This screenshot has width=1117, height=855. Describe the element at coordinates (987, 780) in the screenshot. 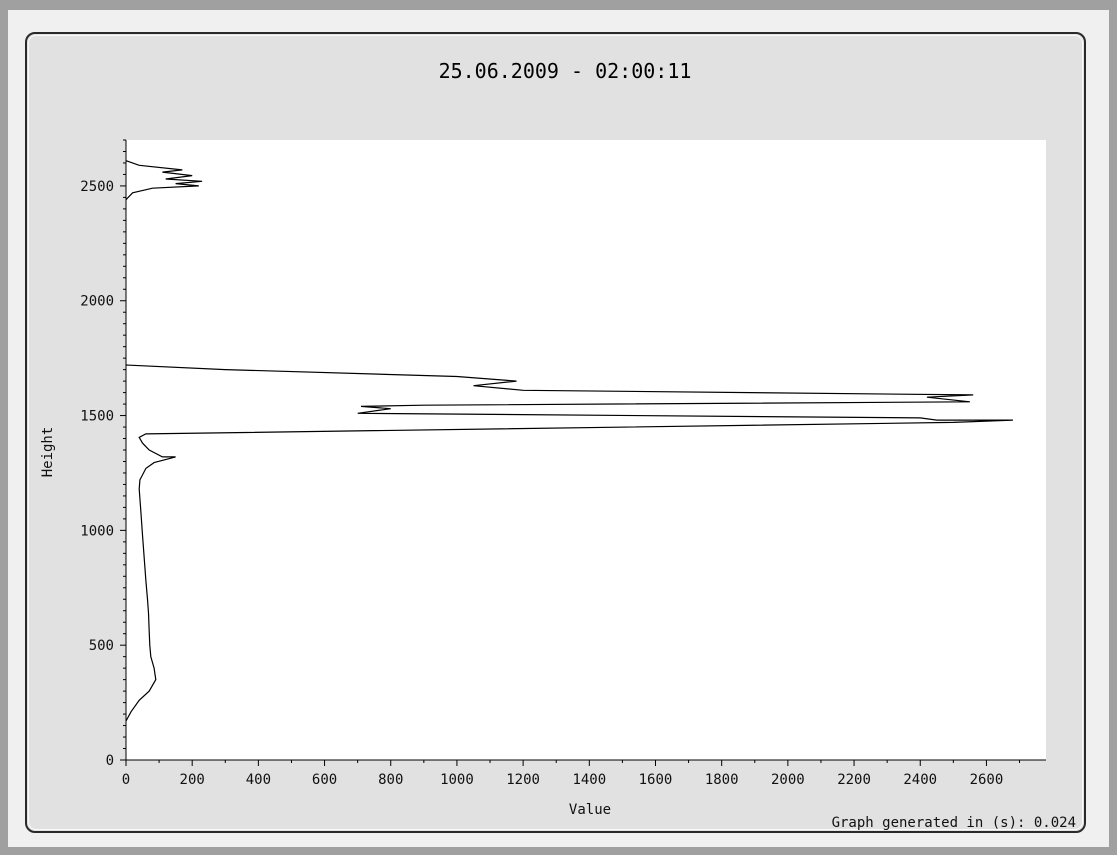

I see `x-tick-label: 2600` at that location.